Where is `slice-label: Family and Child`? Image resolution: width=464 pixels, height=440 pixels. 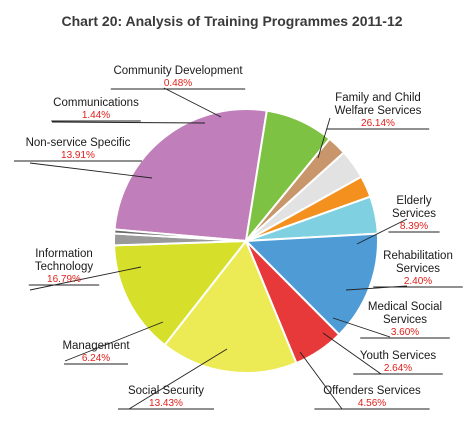
slice-label: Family and Child is located at coordinates (378, 98).